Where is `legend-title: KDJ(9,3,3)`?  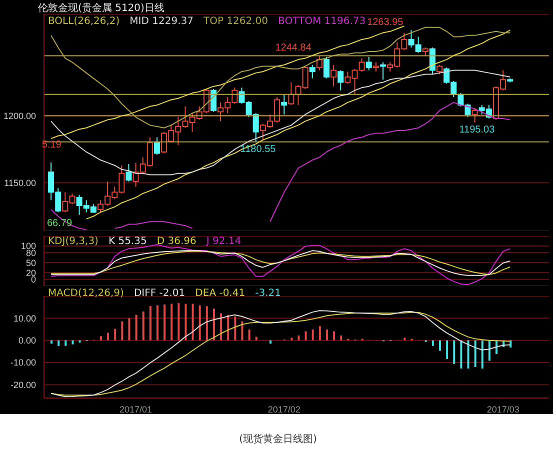
legend-title: KDJ(9,3,3) is located at coordinates (73, 241).